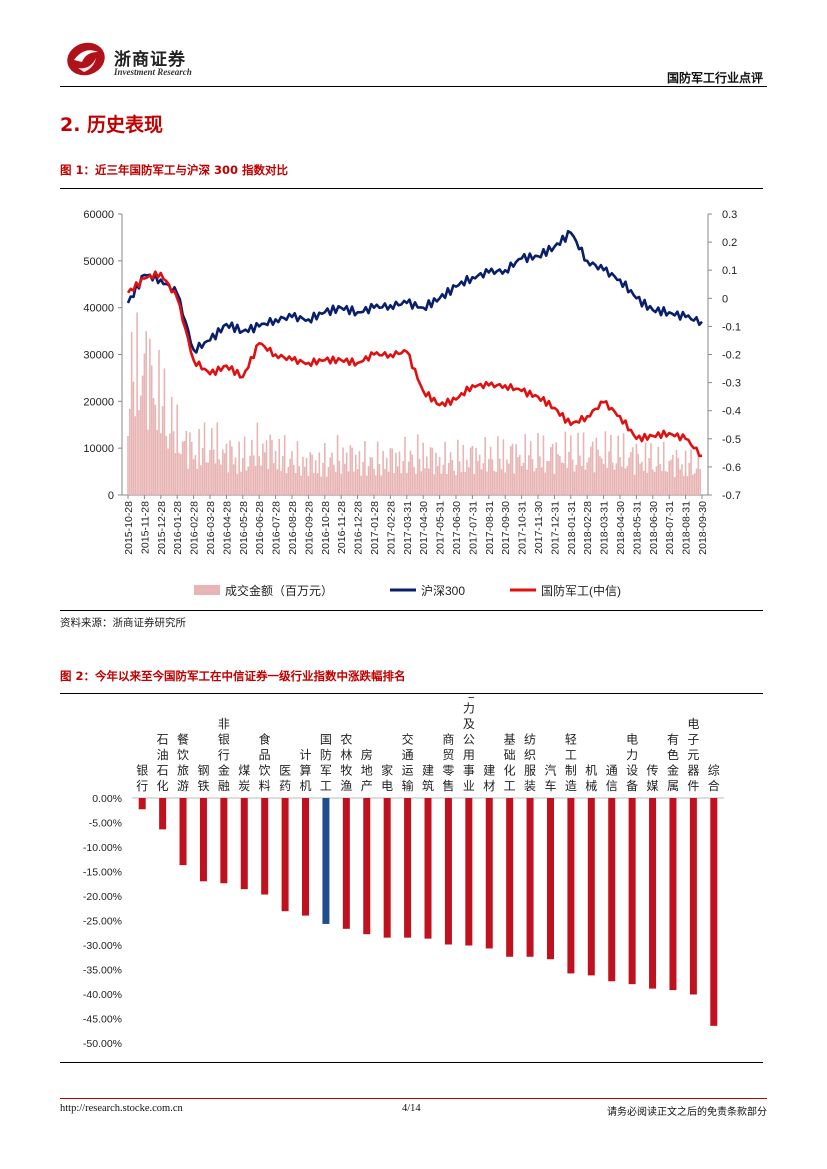 This screenshot has height=1169, width=827. I want to click on x-tick-label: 2016-04-28, so click(227, 528).